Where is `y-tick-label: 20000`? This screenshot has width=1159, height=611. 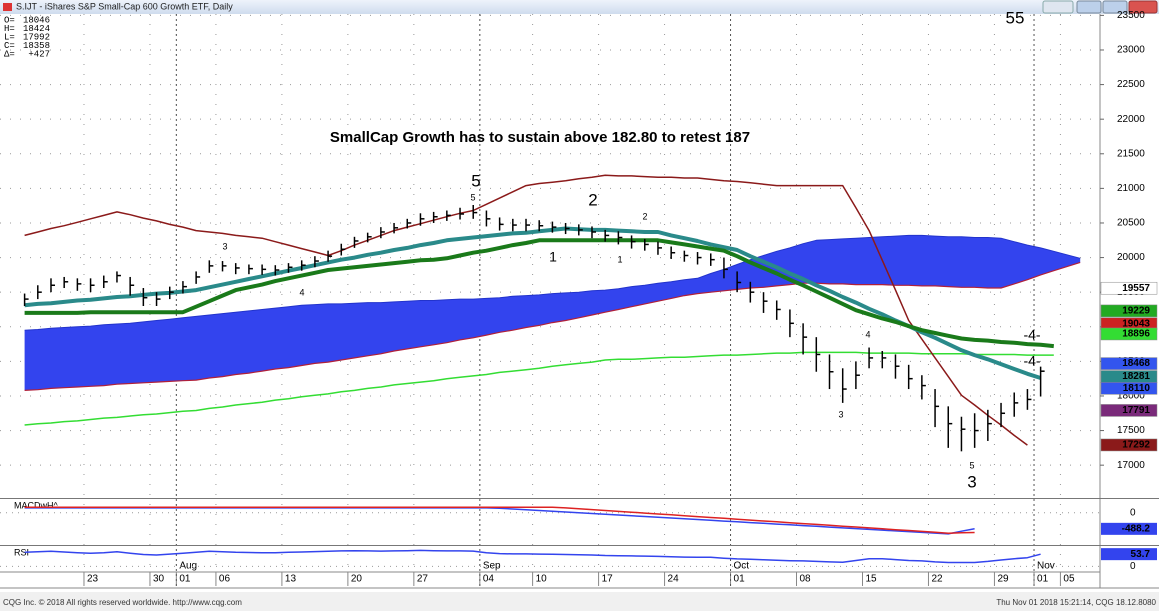 y-tick-label: 20000 is located at coordinates (1131, 257).